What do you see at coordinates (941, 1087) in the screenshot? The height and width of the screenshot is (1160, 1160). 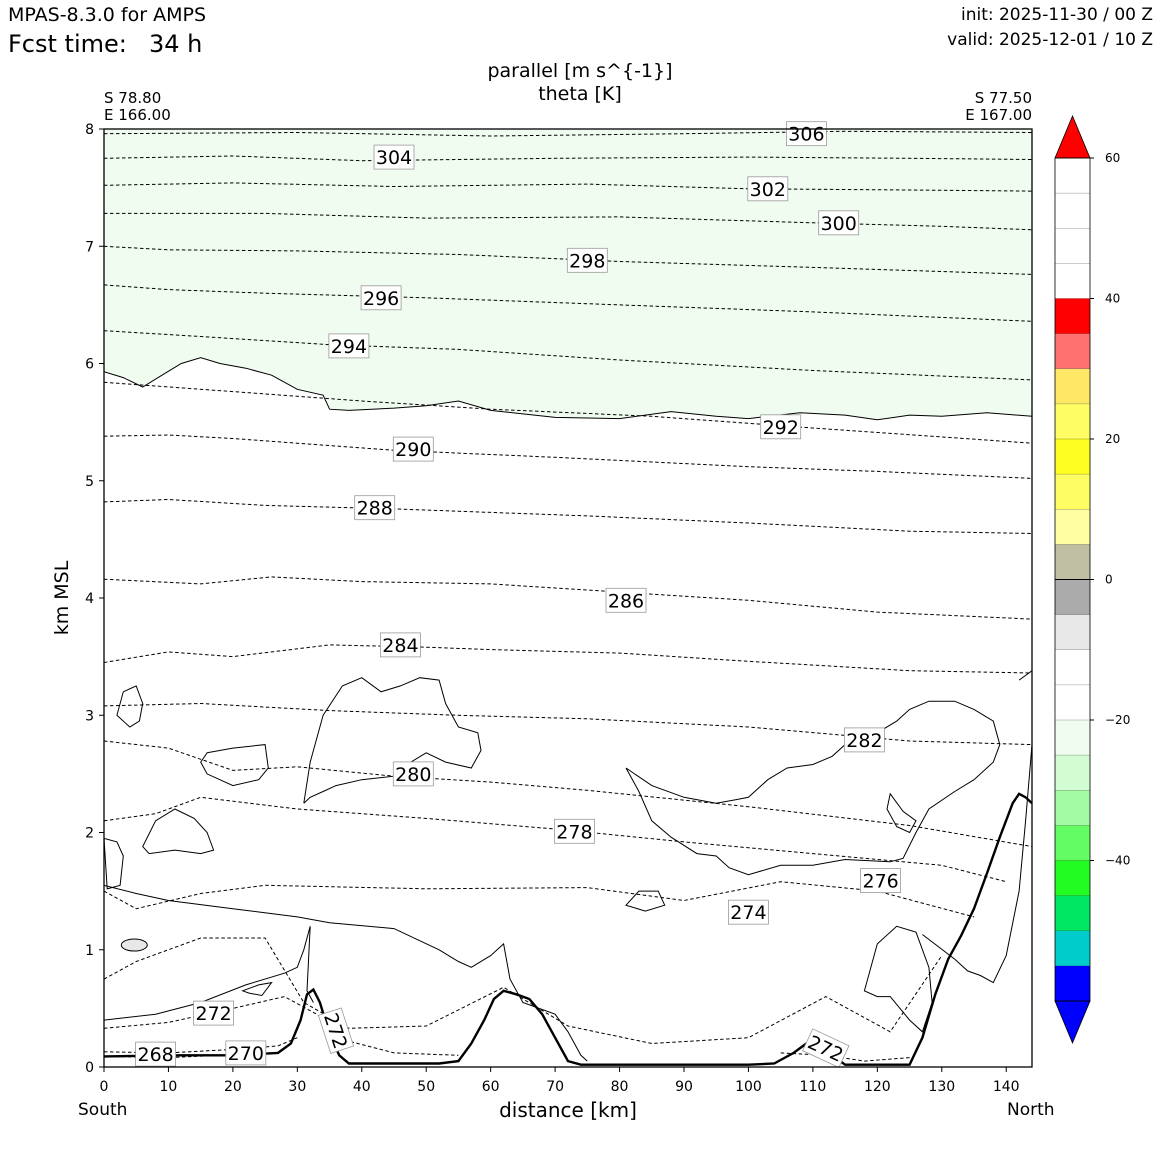 I see `x-tick-label: 130` at bounding box center [941, 1087].